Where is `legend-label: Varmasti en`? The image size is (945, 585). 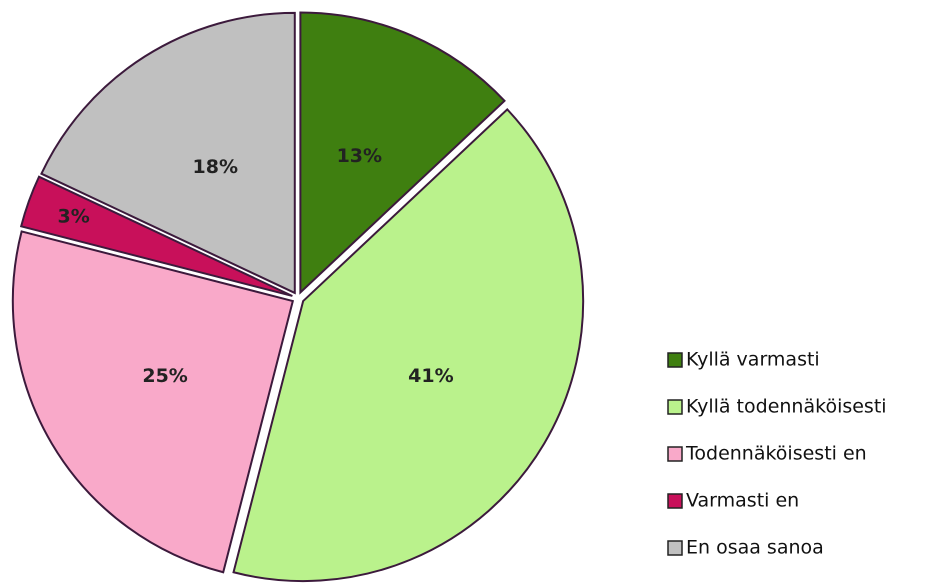 legend-label: Varmasti en is located at coordinates (742, 501).